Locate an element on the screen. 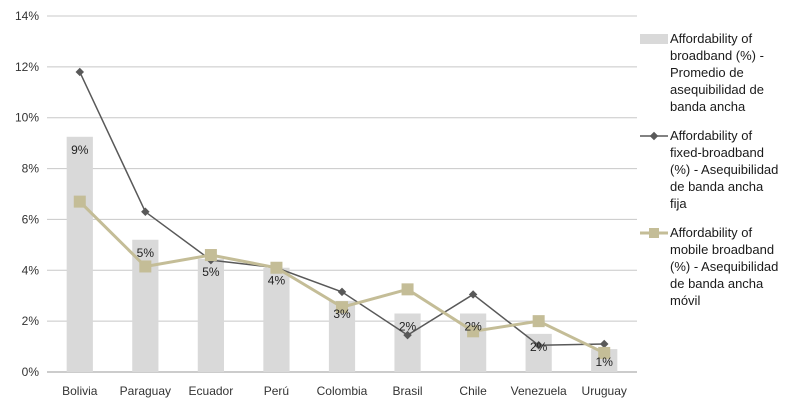  x-tick-label: Paraguay is located at coordinates (145, 391).